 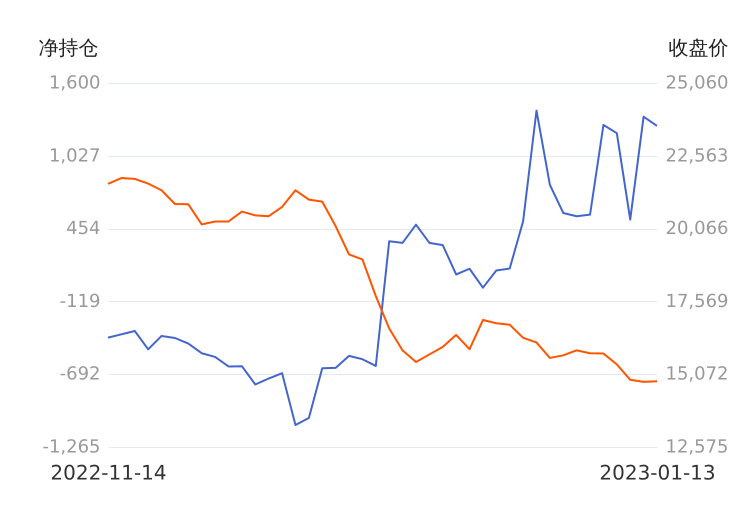 What do you see at coordinates (697, 83) in the screenshot?
I see `y2-tick-label: 25,060` at bounding box center [697, 83].